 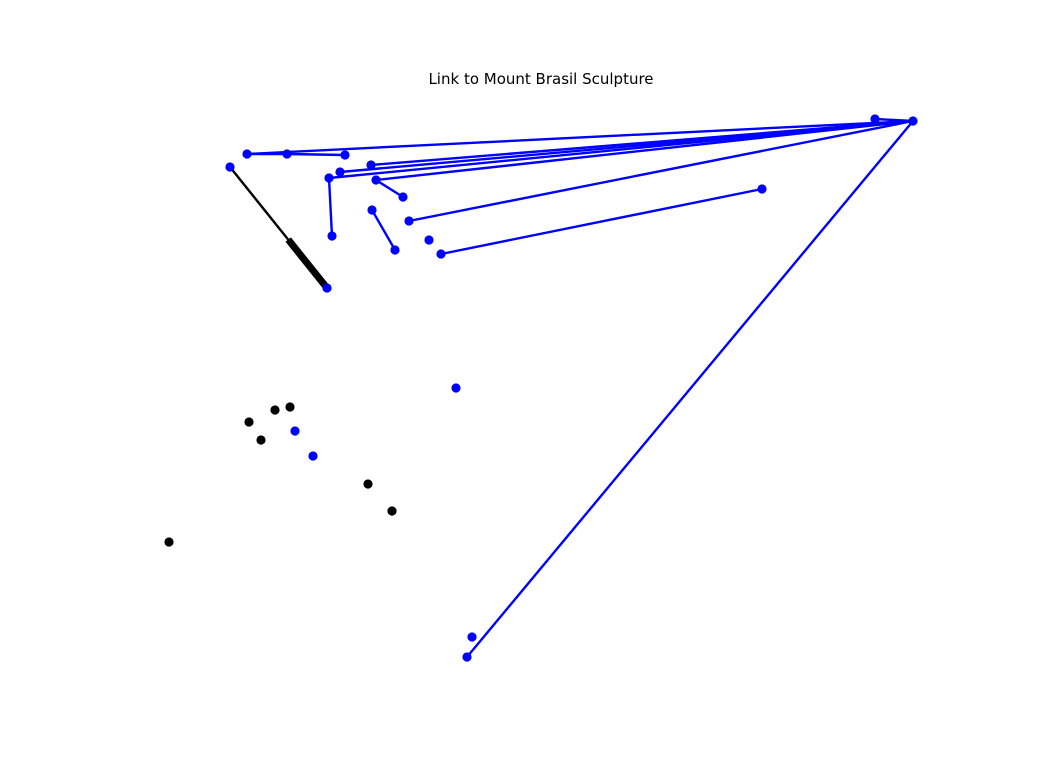 I want to click on node-n30, so click(x=392, y=511).